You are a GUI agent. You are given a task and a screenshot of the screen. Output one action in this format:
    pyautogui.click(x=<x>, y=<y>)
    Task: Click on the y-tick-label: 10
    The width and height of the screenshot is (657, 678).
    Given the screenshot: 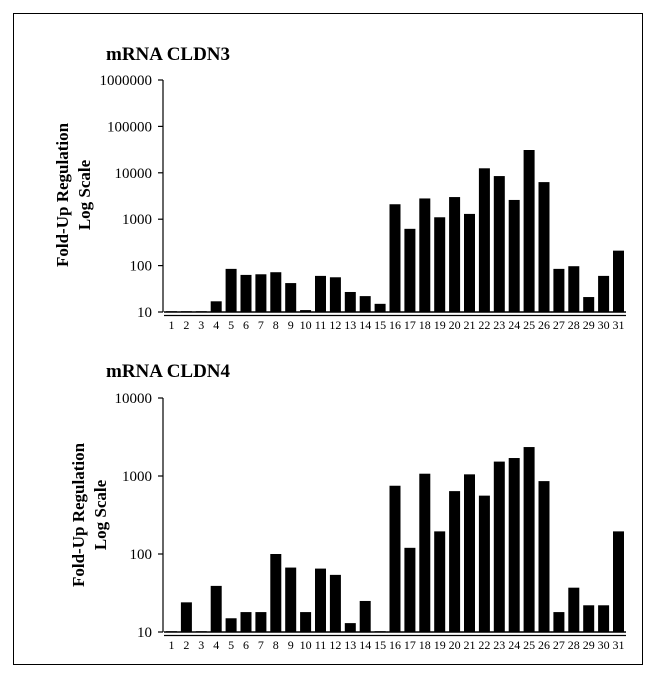 What is the action you would take?
    pyautogui.click(x=144, y=633)
    